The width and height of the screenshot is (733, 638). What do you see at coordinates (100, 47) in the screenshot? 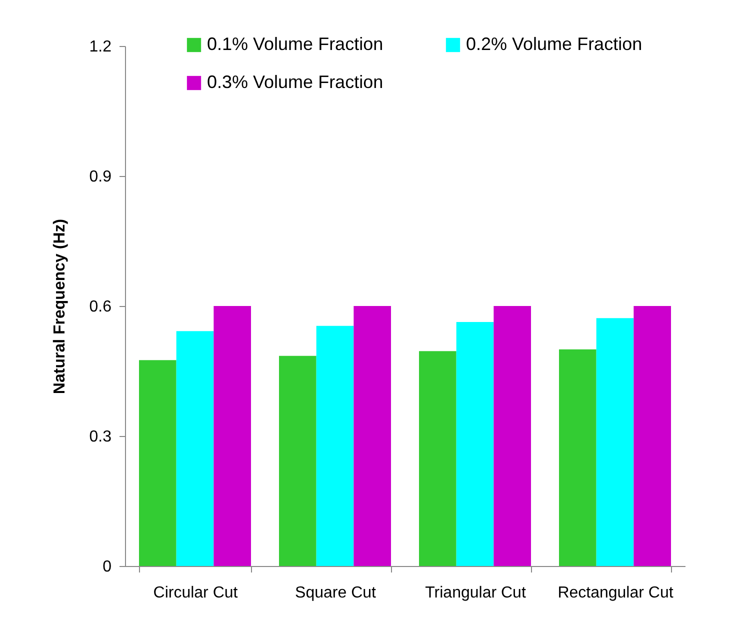
I see `y-tick-label: 1.2` at bounding box center [100, 47].